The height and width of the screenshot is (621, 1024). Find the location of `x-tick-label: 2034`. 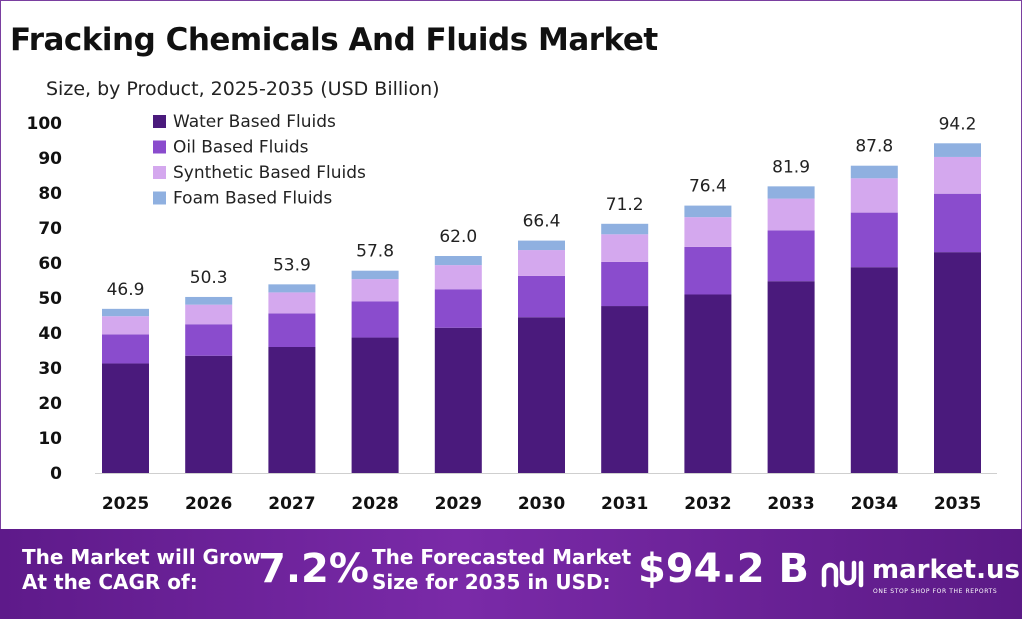

x-tick-label: 2034 is located at coordinates (874, 504).